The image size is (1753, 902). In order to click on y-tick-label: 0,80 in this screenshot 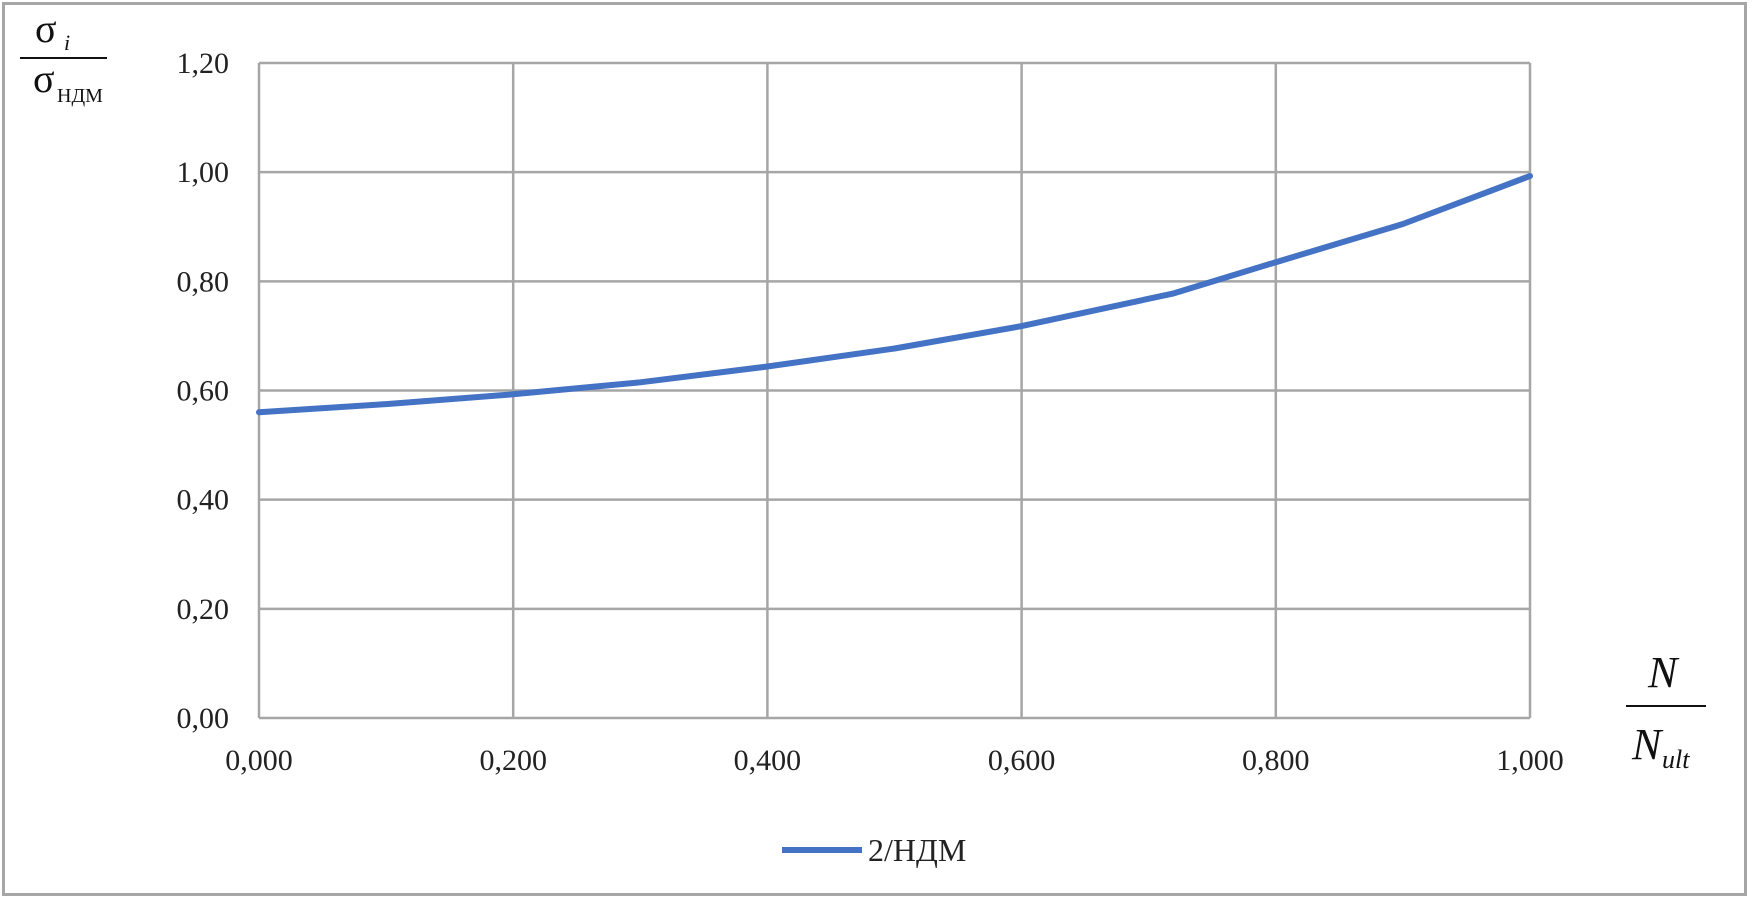, I will do `click(203, 281)`.